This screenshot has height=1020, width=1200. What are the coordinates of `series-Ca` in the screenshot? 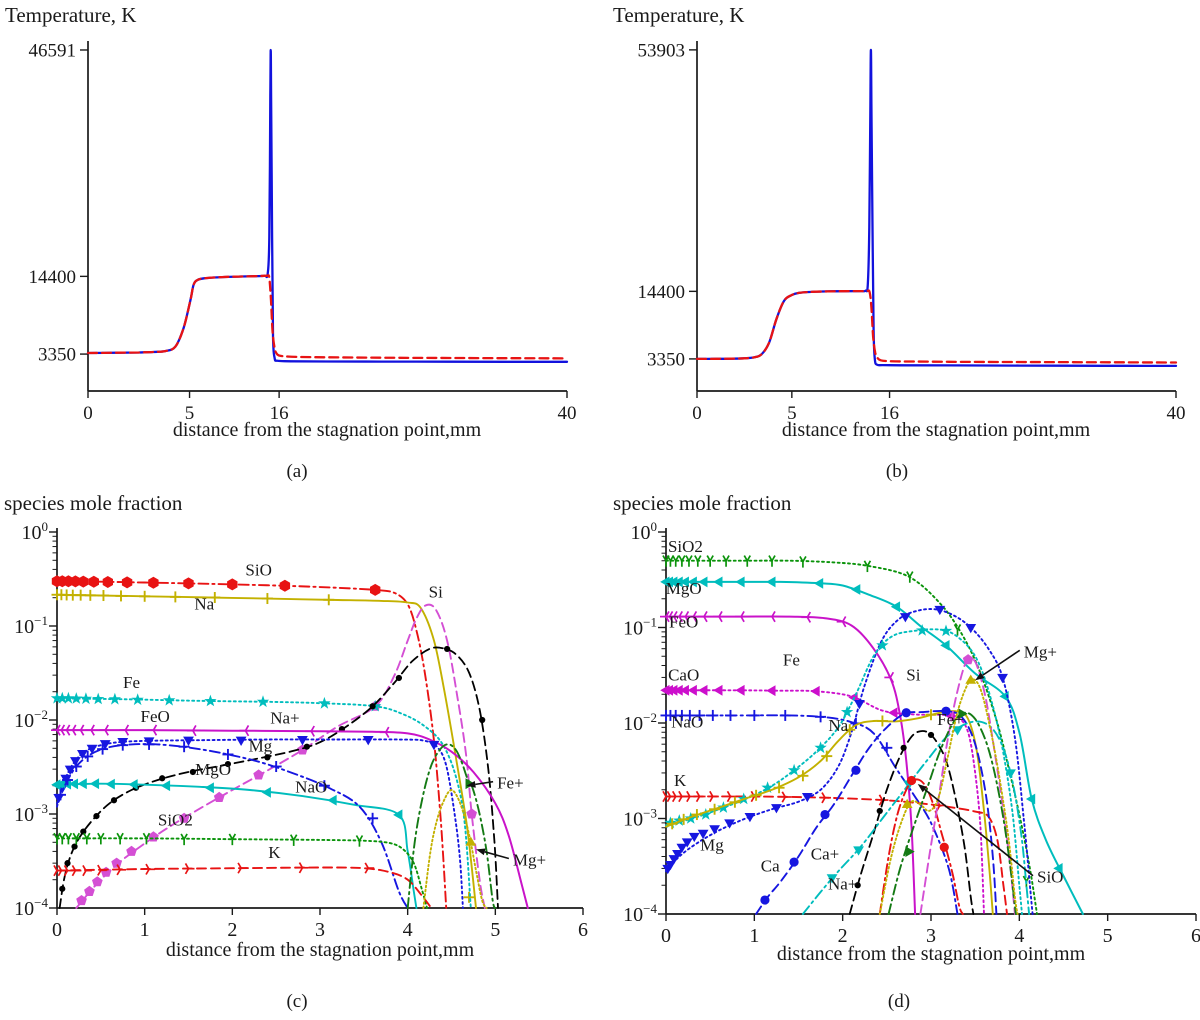 It's located at (876, 810).